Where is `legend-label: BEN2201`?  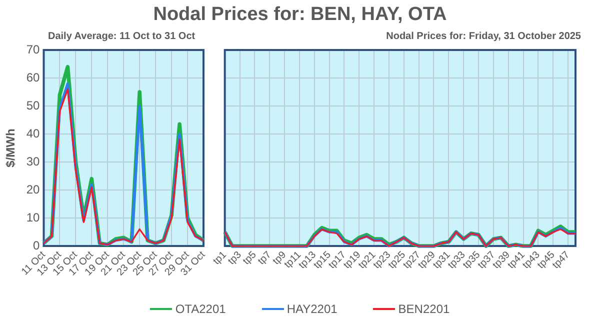
legend-label: BEN2201 is located at coordinates (424, 309).